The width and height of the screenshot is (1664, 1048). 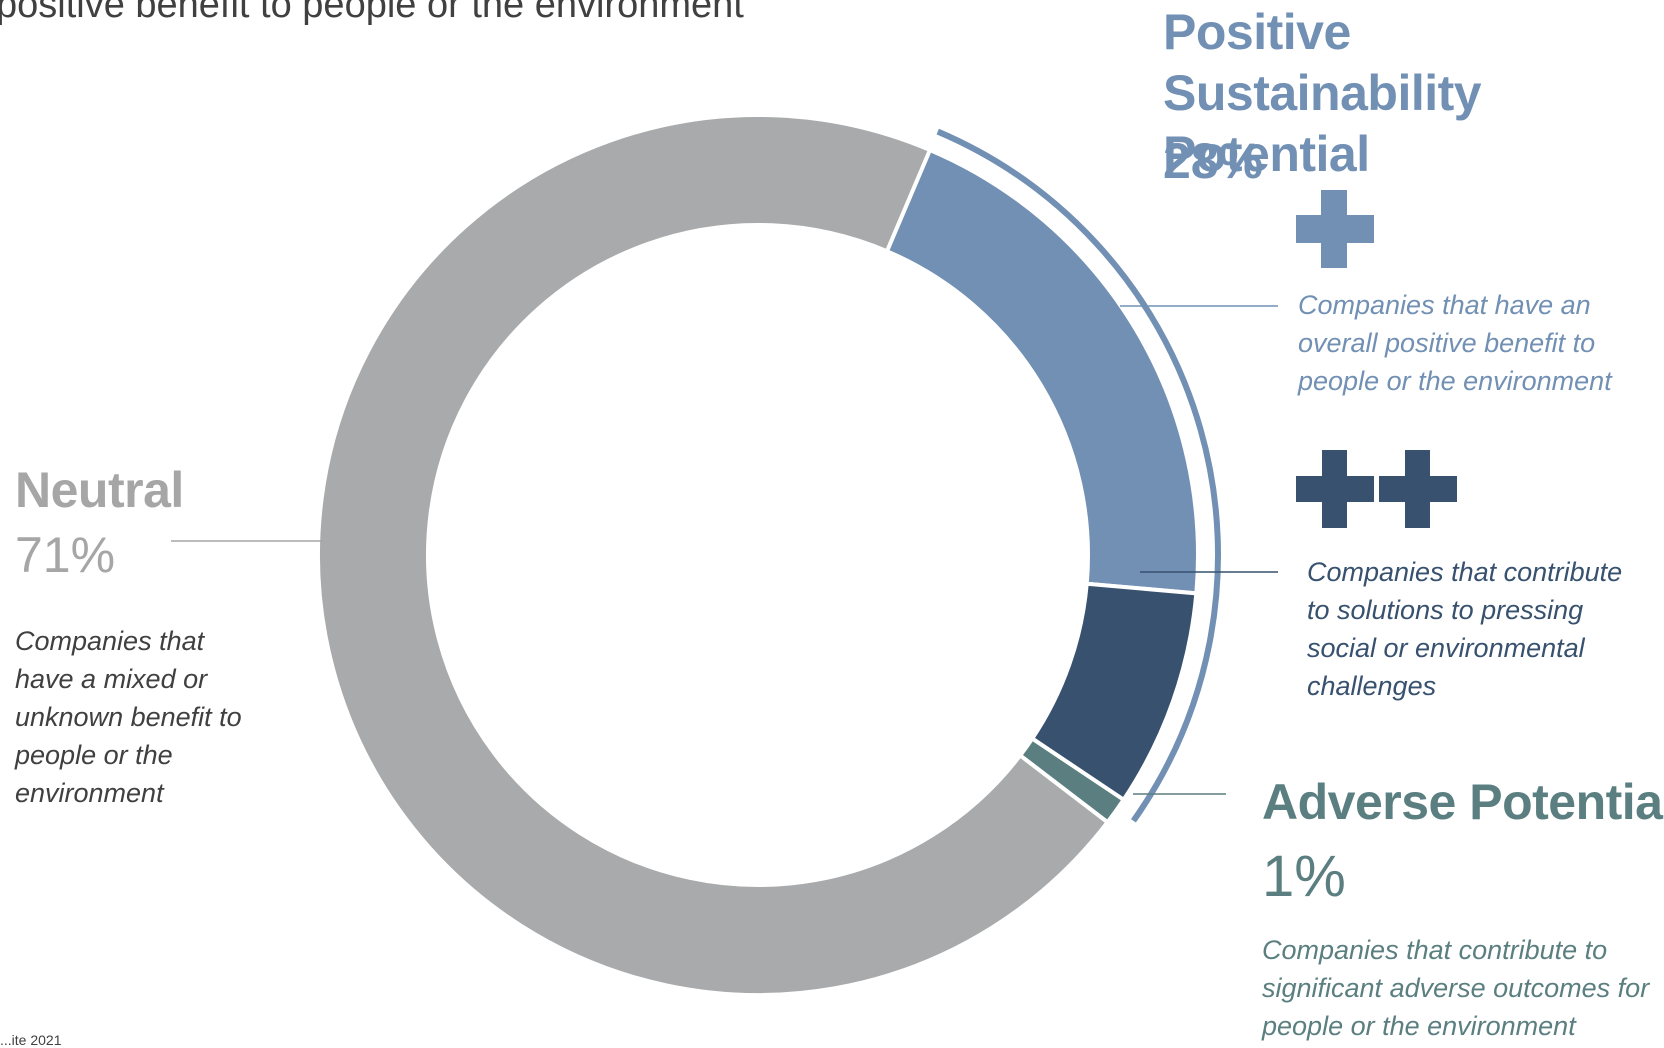 What do you see at coordinates (1304, 876) in the screenshot?
I see `adverse-category-percent: 1%` at bounding box center [1304, 876].